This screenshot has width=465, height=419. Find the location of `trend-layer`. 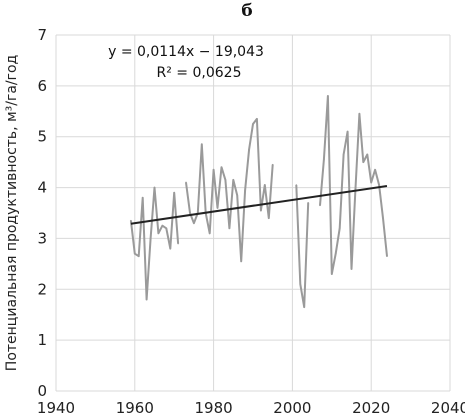

trend-layer is located at coordinates (259, 205).